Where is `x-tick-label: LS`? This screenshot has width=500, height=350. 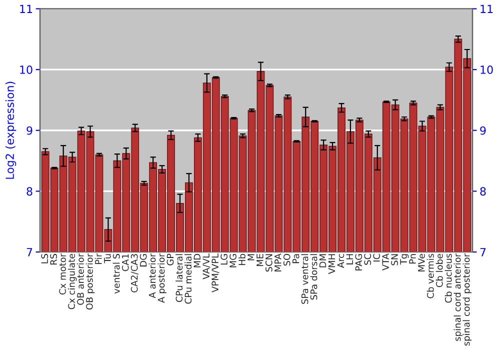 x-tick-label: LS is located at coordinates (44, 259).